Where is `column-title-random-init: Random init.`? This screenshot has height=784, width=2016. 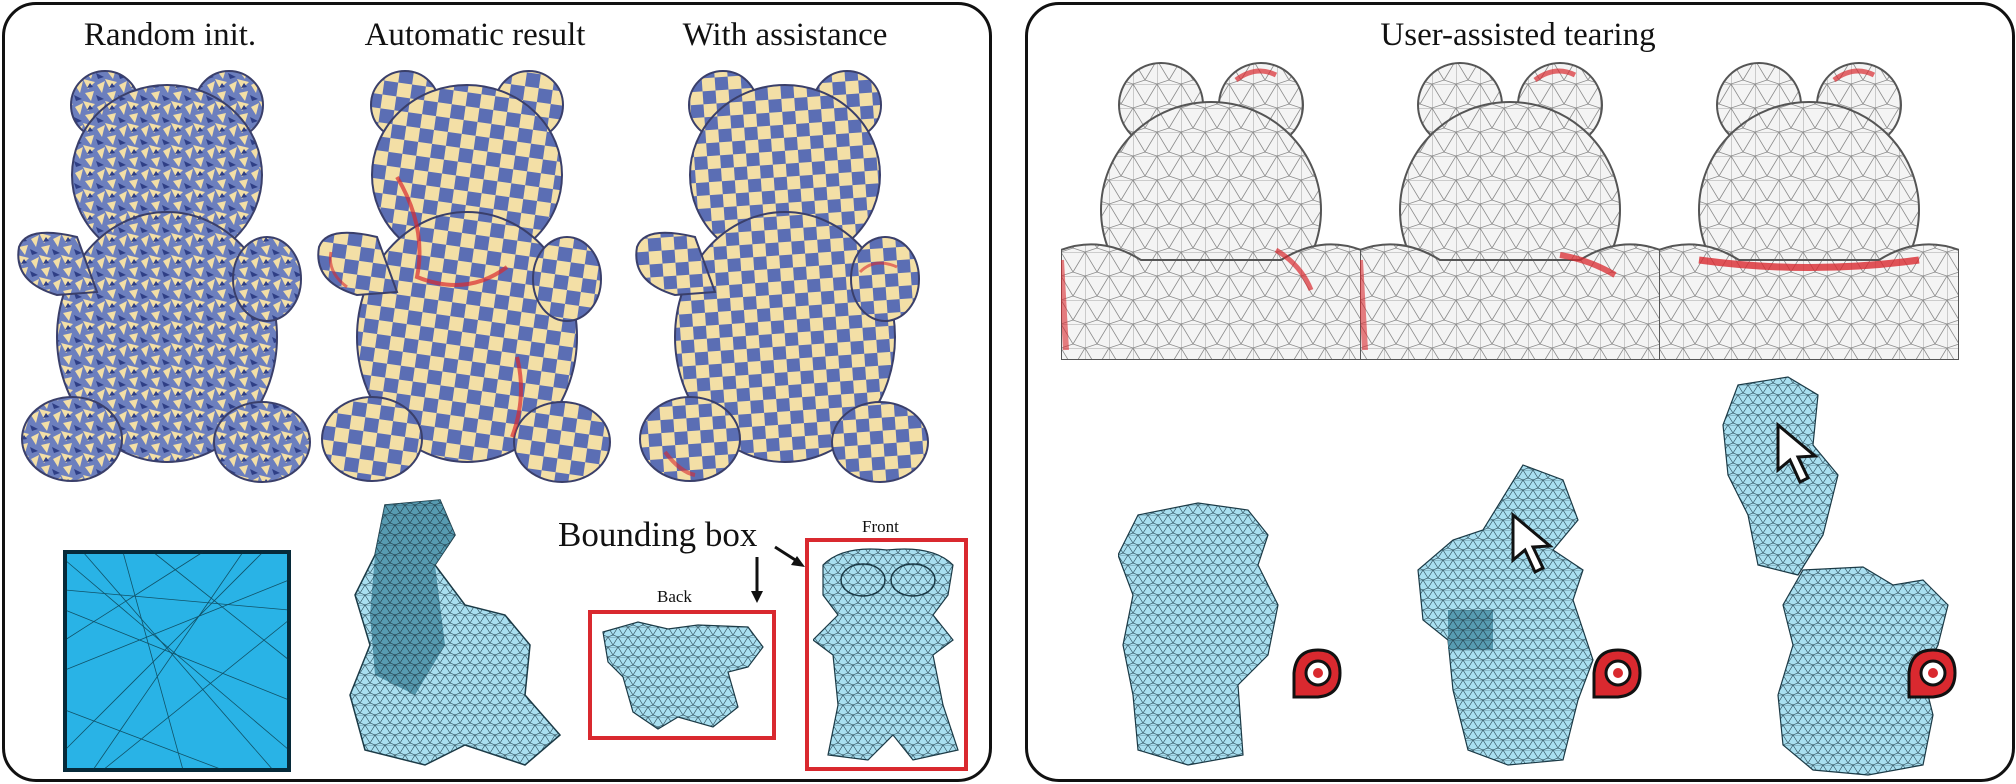
column-title-random-init: Random init. is located at coordinates (170, 35).